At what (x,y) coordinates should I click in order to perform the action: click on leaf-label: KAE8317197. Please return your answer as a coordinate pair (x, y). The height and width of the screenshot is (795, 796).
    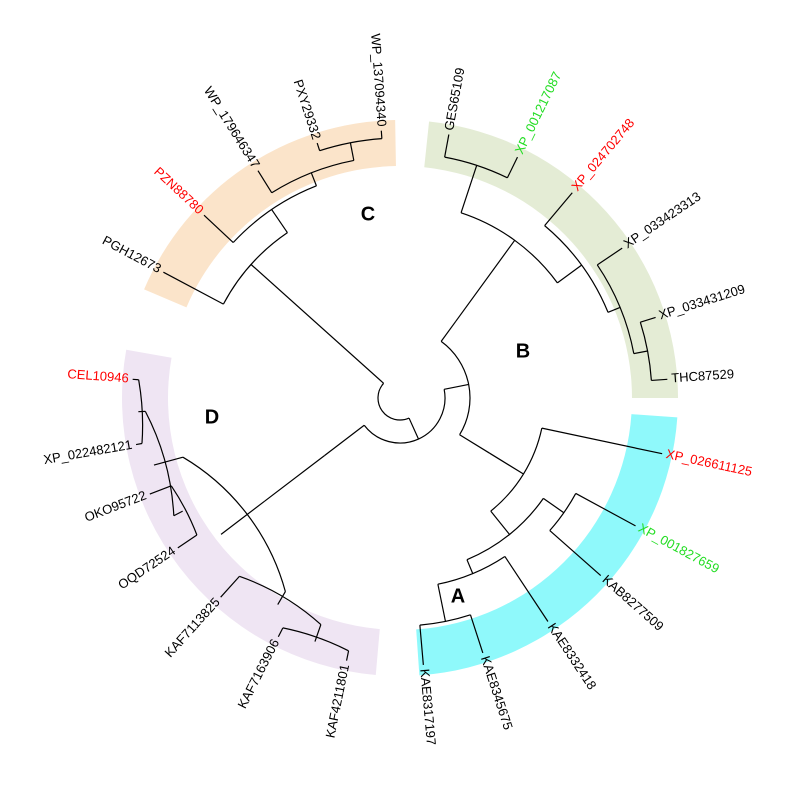
    Looking at the image, I should click on (428, 707).